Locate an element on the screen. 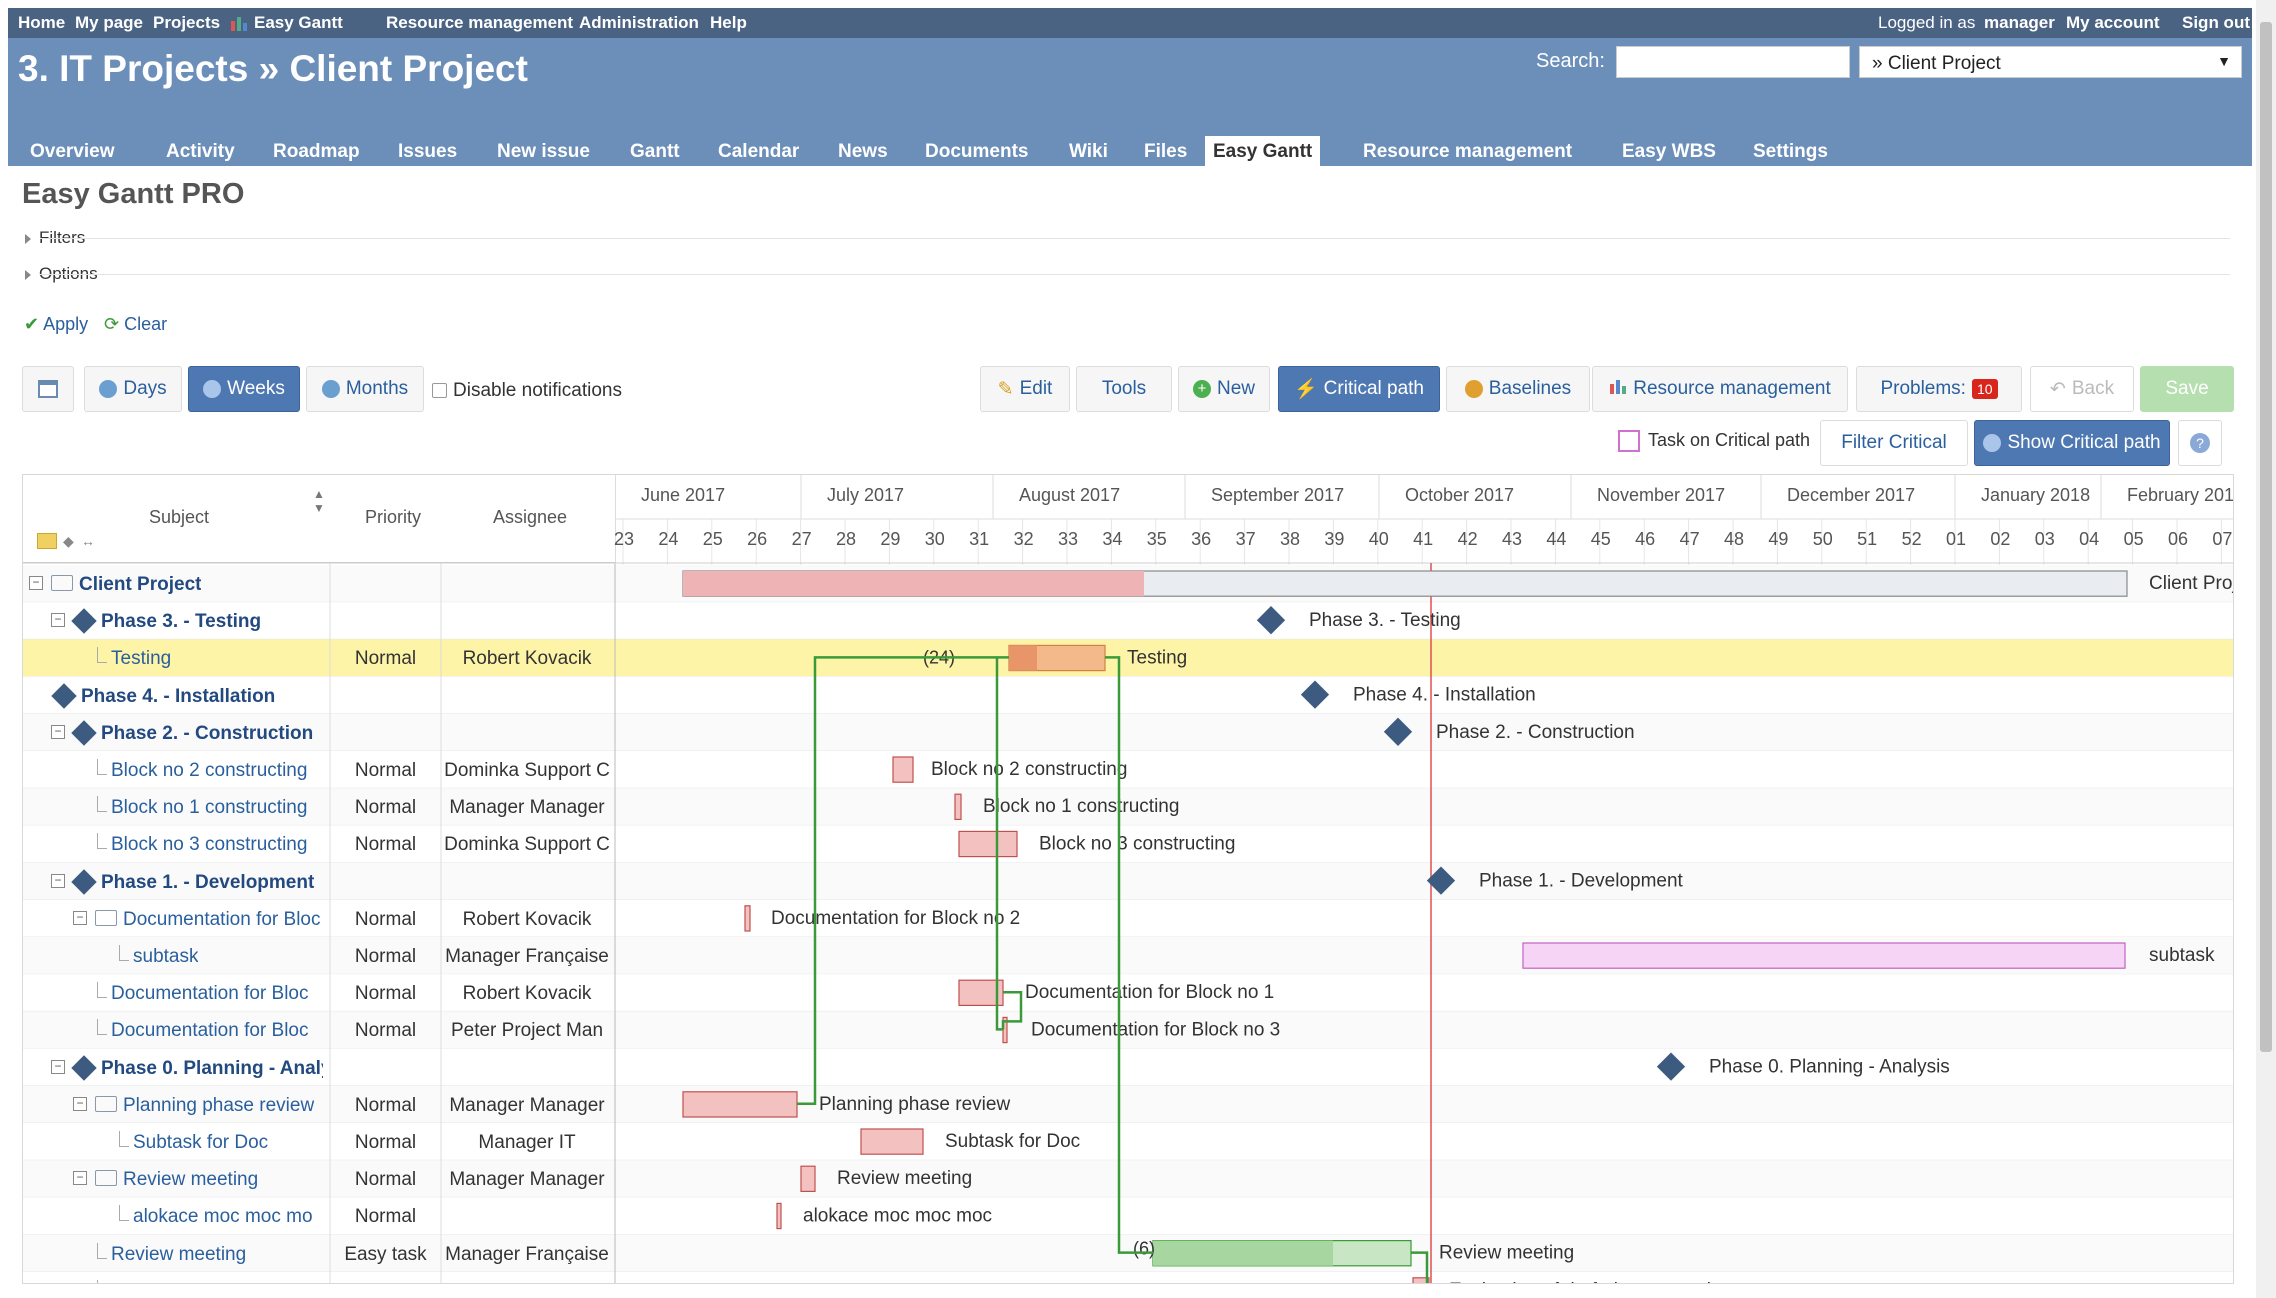 This screenshot has width=2276, height=1298. subject-link: Planning phase review is located at coordinates (219, 1105).